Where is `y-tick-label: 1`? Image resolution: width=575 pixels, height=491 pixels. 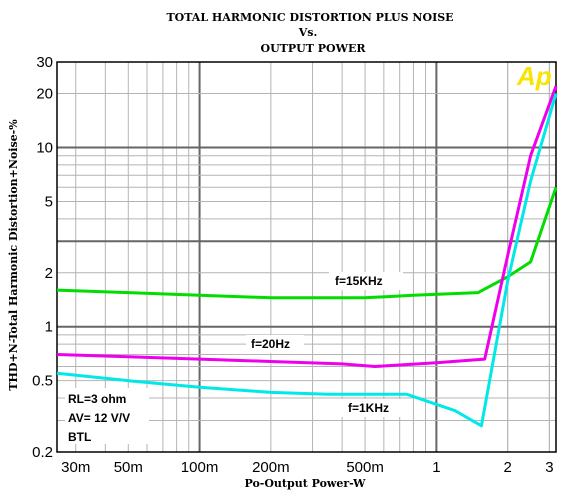
y-tick-label: 1 is located at coordinates (49, 327).